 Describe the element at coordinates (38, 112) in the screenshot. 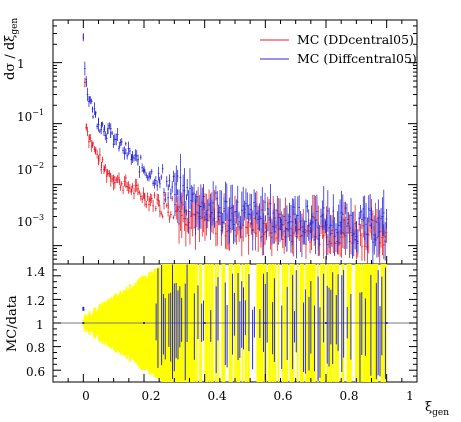

I see `y-tick-exp: −1` at that location.